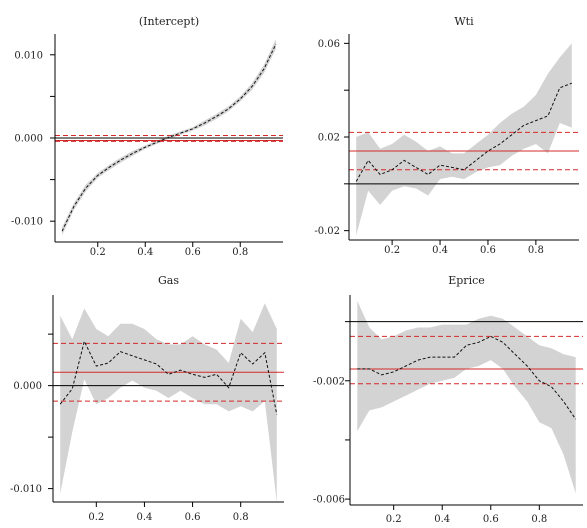  I want to click on y-tick-label: 0.010, so click(28, 55).